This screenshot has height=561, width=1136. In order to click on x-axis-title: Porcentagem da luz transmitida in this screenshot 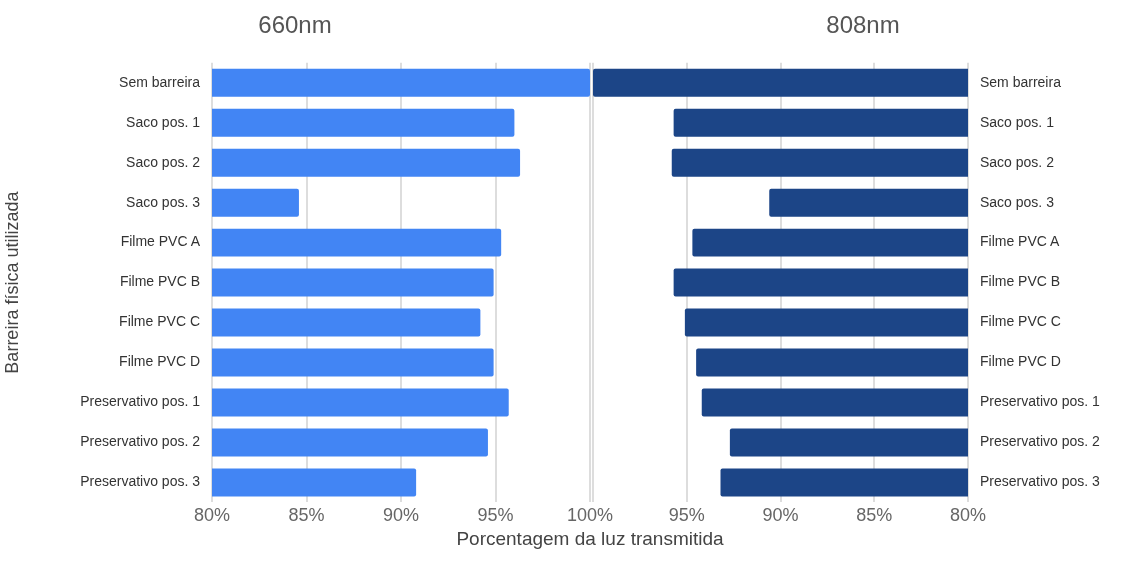, I will do `click(590, 539)`.